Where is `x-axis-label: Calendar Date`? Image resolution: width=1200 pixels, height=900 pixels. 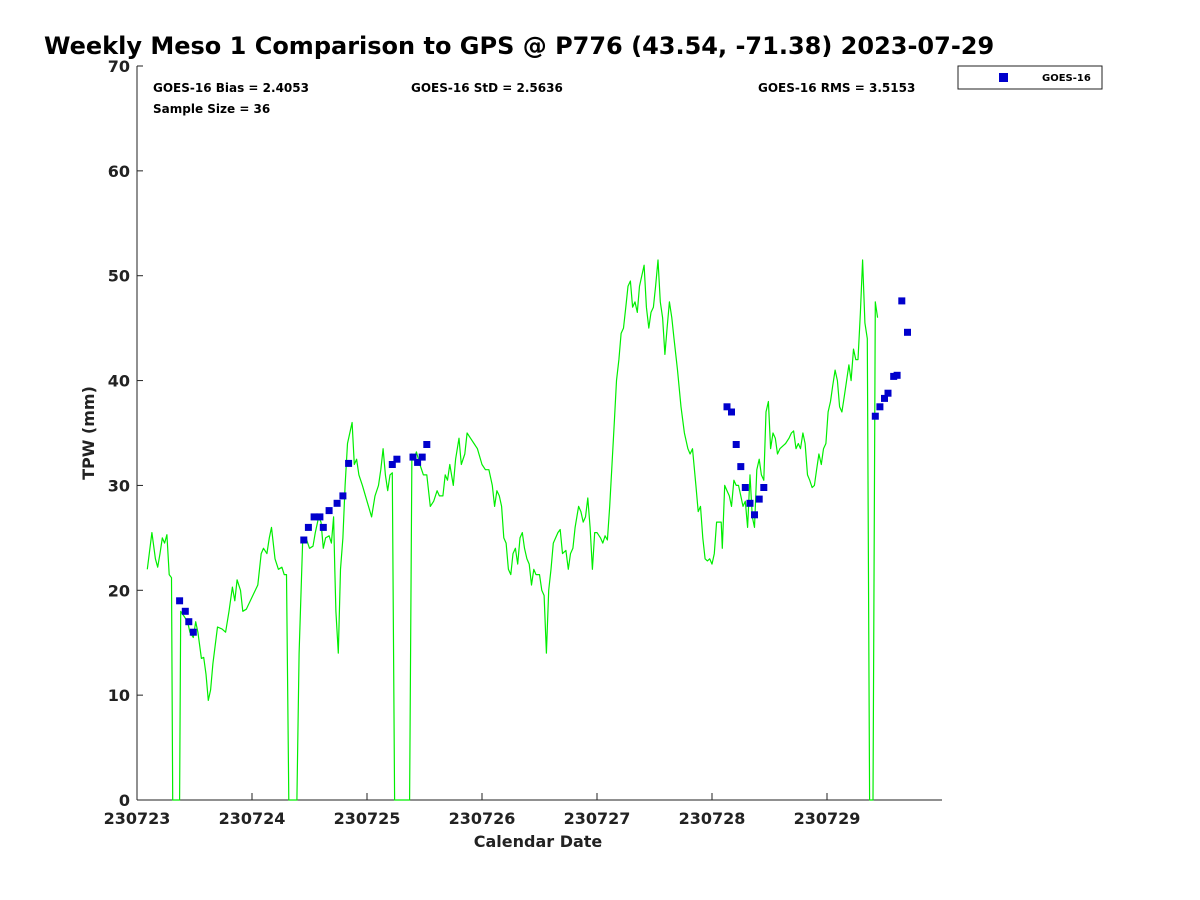
x-axis-label: Calendar Date is located at coordinates (538, 841).